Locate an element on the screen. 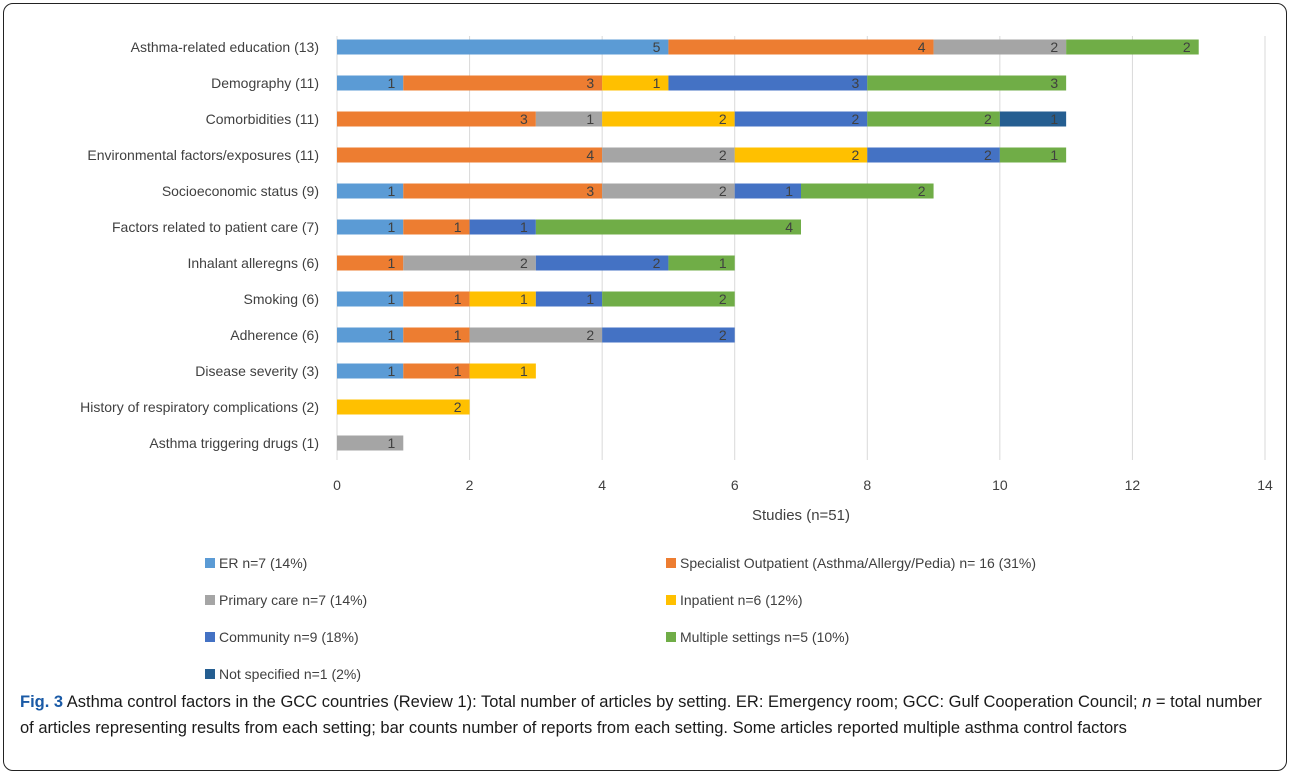 Image resolution: width=1292 pixels, height=776 pixels. data-label-6-4: 2 is located at coordinates (657, 263).